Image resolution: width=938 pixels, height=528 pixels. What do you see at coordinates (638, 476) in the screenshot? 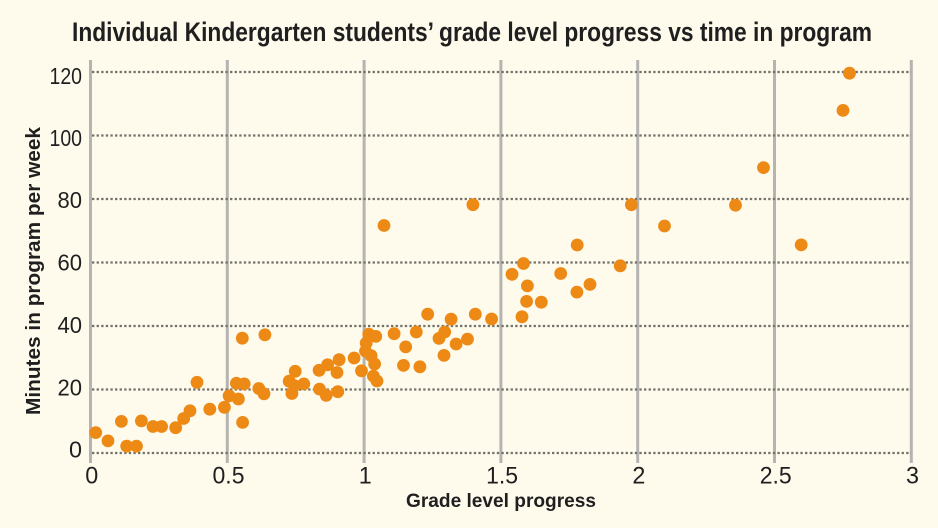
I see `svg-text: 2` at bounding box center [638, 476].